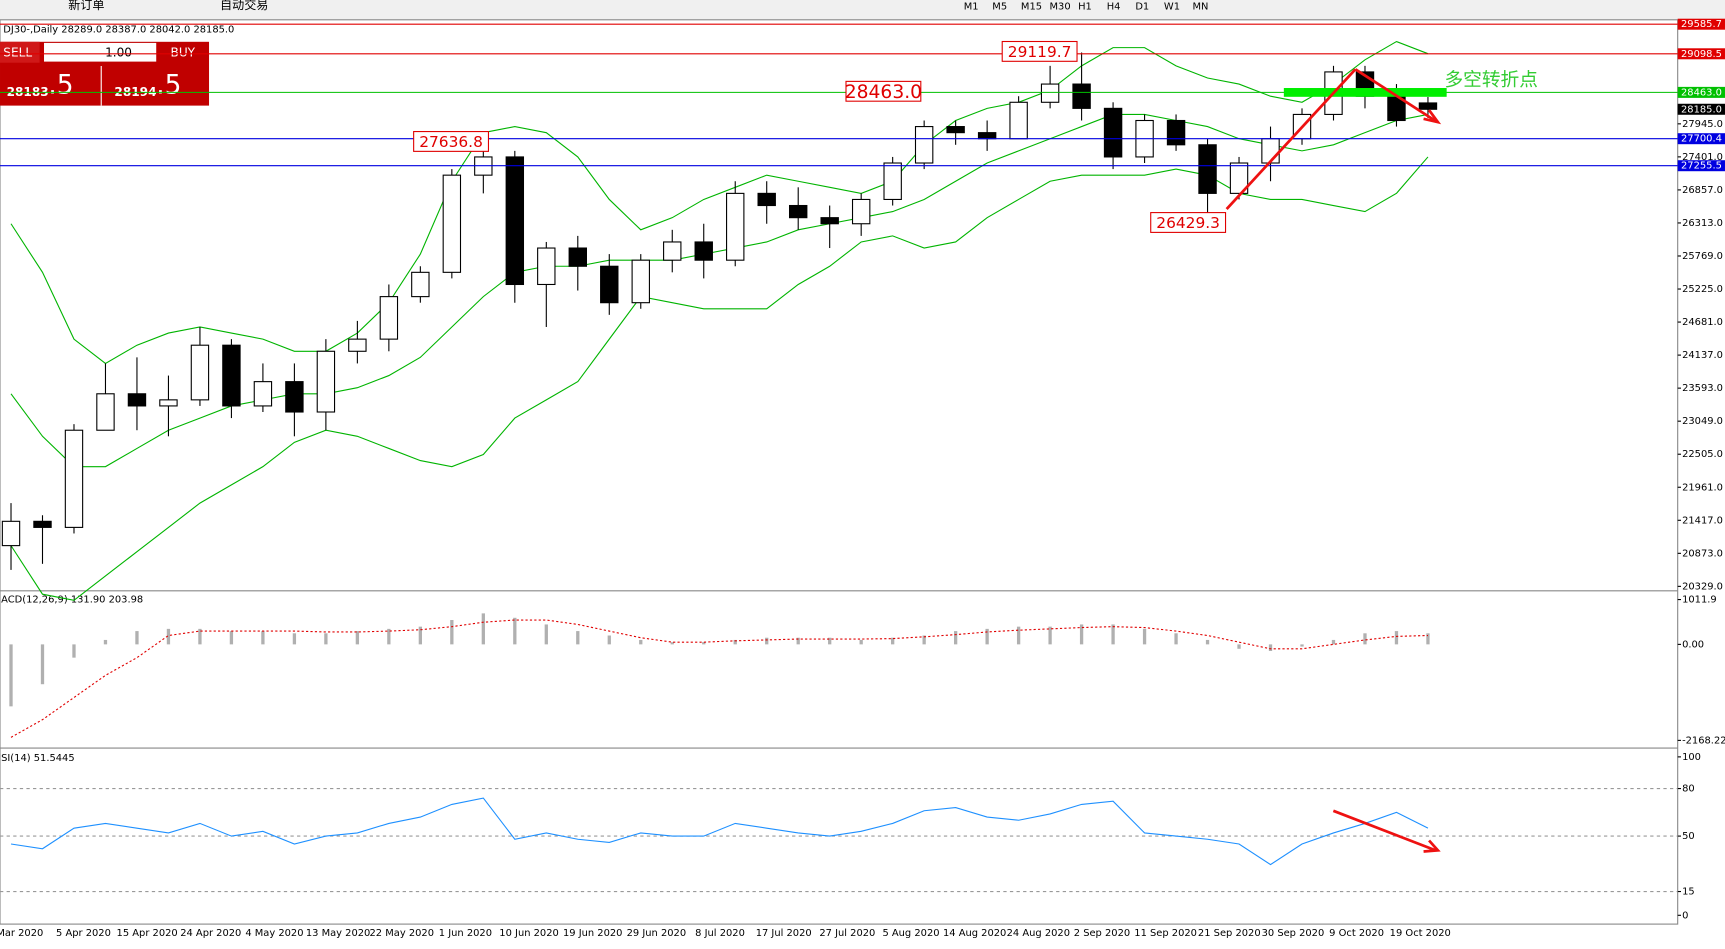  Describe the element at coordinates (1702, 553) in the screenshot. I see `y-tick-label: 20873.0` at that location.